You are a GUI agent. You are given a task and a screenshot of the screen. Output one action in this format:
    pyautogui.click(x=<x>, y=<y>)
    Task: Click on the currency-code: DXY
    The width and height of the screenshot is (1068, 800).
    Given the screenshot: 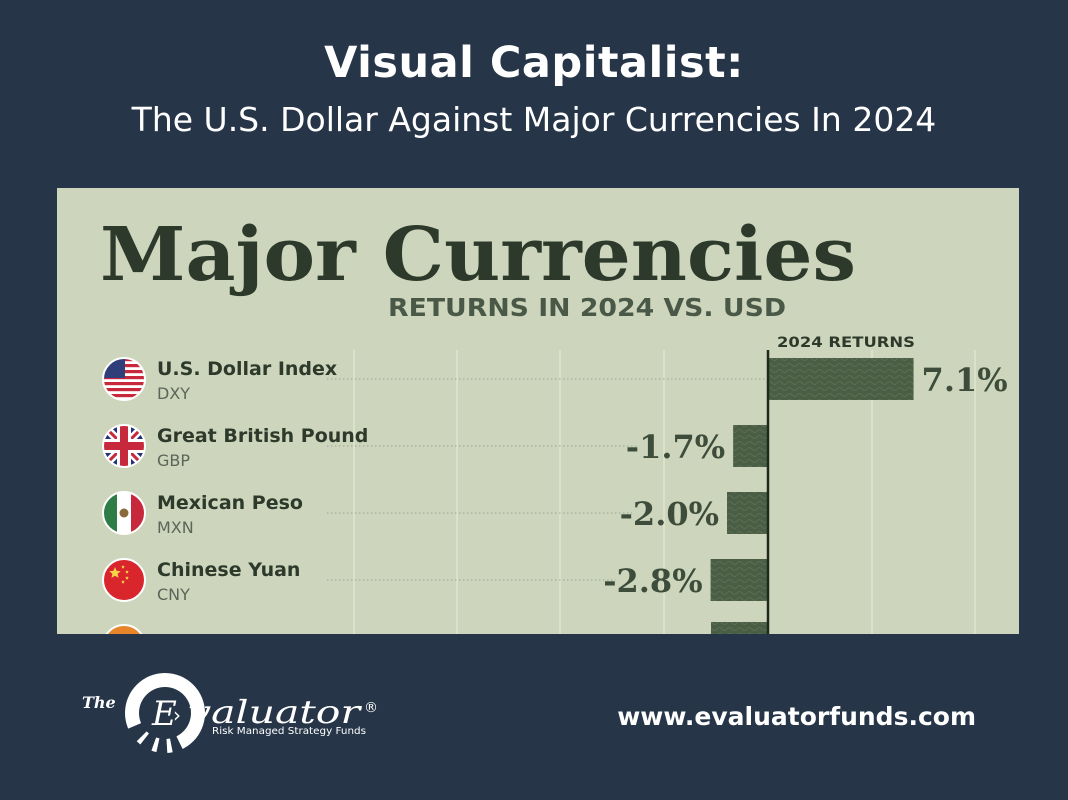 What is the action you would take?
    pyautogui.click(x=173, y=393)
    